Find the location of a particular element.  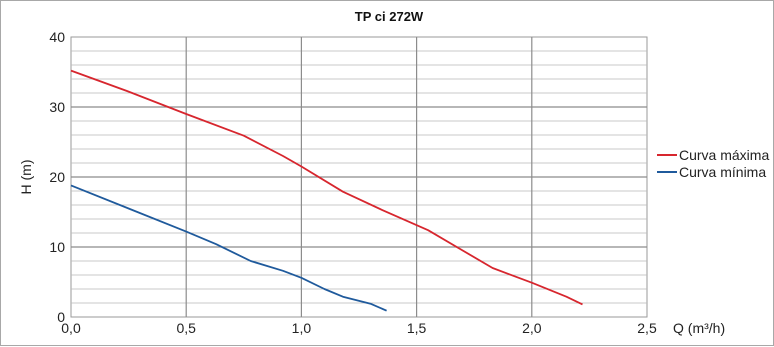

y-tick-label: 40 is located at coordinates (57, 37).